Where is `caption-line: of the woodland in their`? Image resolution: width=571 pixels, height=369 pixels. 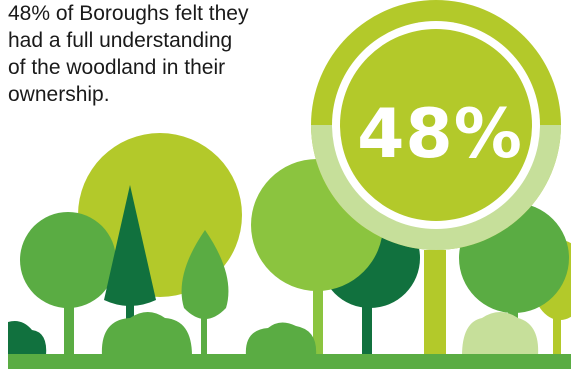
caption-line: of the woodland in their is located at coordinates (117, 67).